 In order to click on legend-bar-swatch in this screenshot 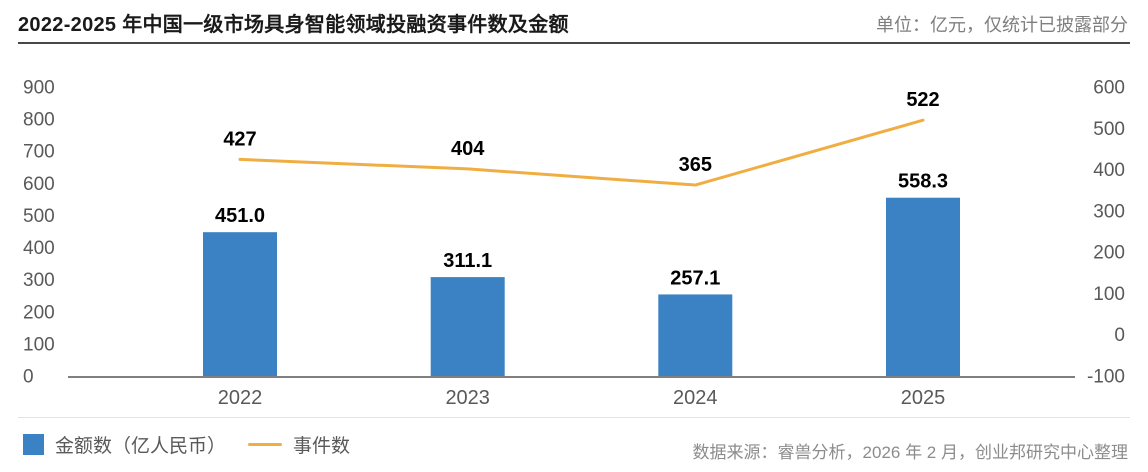, I will do `click(33, 444)`.